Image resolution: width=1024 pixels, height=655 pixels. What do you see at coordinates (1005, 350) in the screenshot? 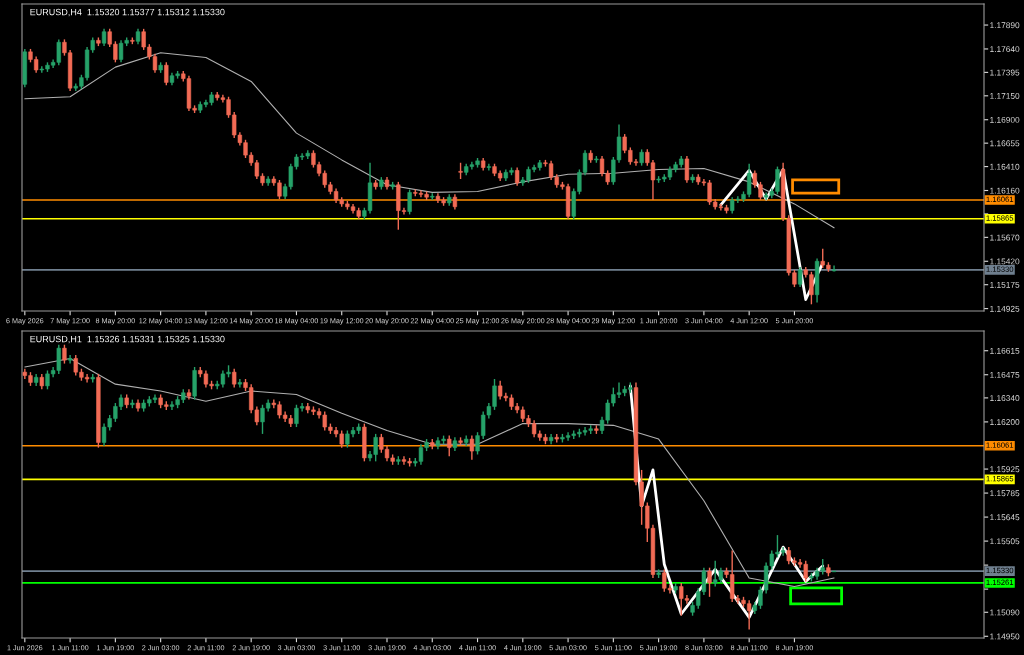
I see `y-tick-label: 1.16615` at bounding box center [1005, 350].